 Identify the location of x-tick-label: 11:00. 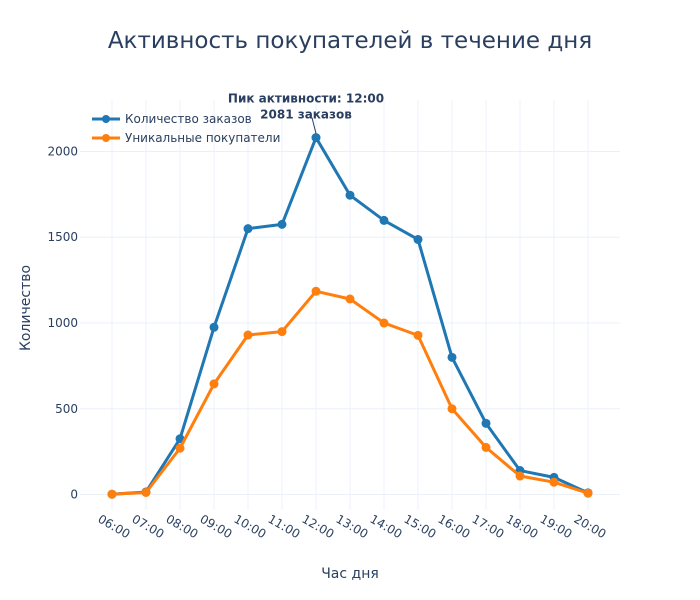
(284, 526).